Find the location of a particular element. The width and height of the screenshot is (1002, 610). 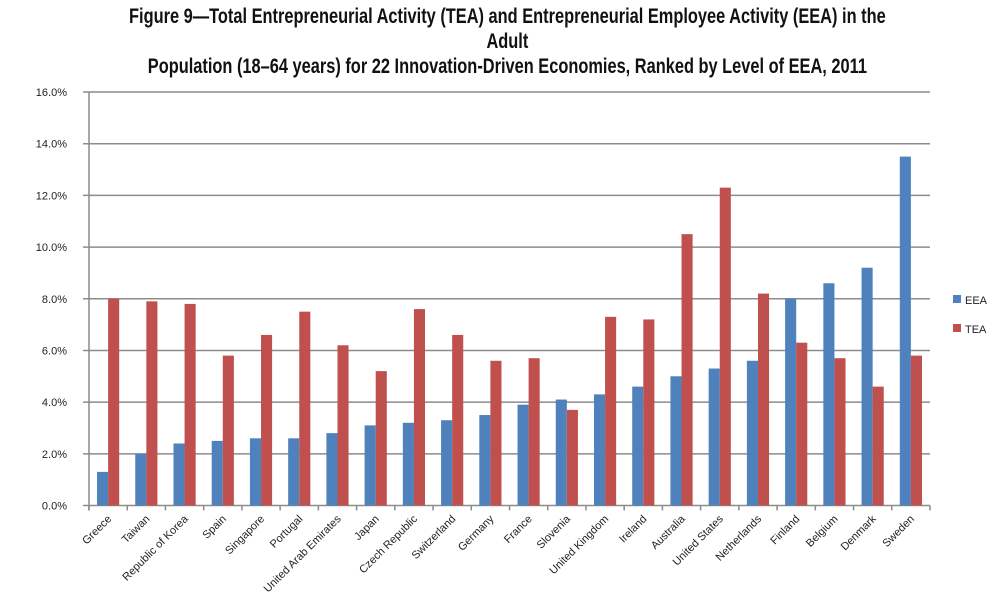

x-tick-label: Singapore is located at coordinates (245, 535).